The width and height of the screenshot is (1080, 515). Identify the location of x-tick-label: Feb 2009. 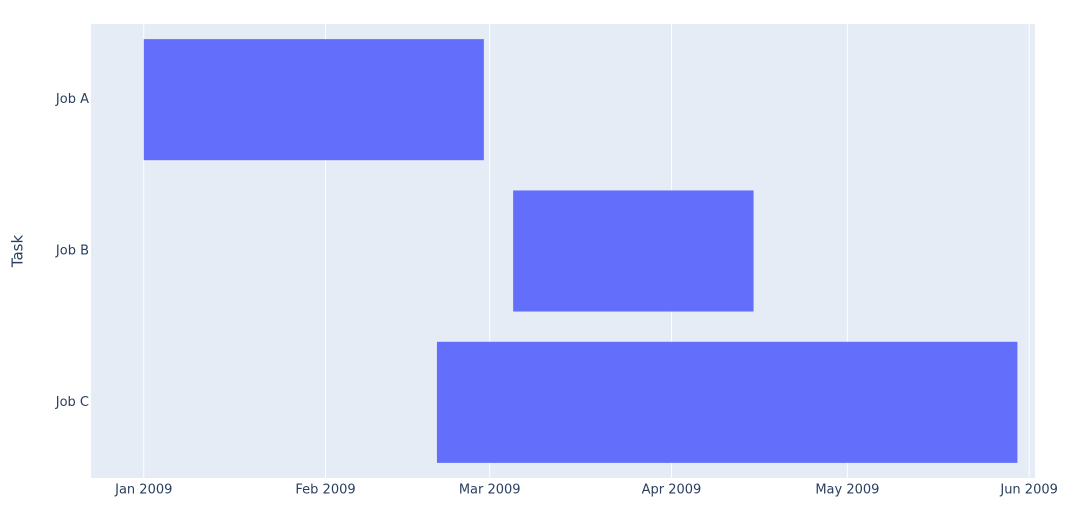
(325, 490).